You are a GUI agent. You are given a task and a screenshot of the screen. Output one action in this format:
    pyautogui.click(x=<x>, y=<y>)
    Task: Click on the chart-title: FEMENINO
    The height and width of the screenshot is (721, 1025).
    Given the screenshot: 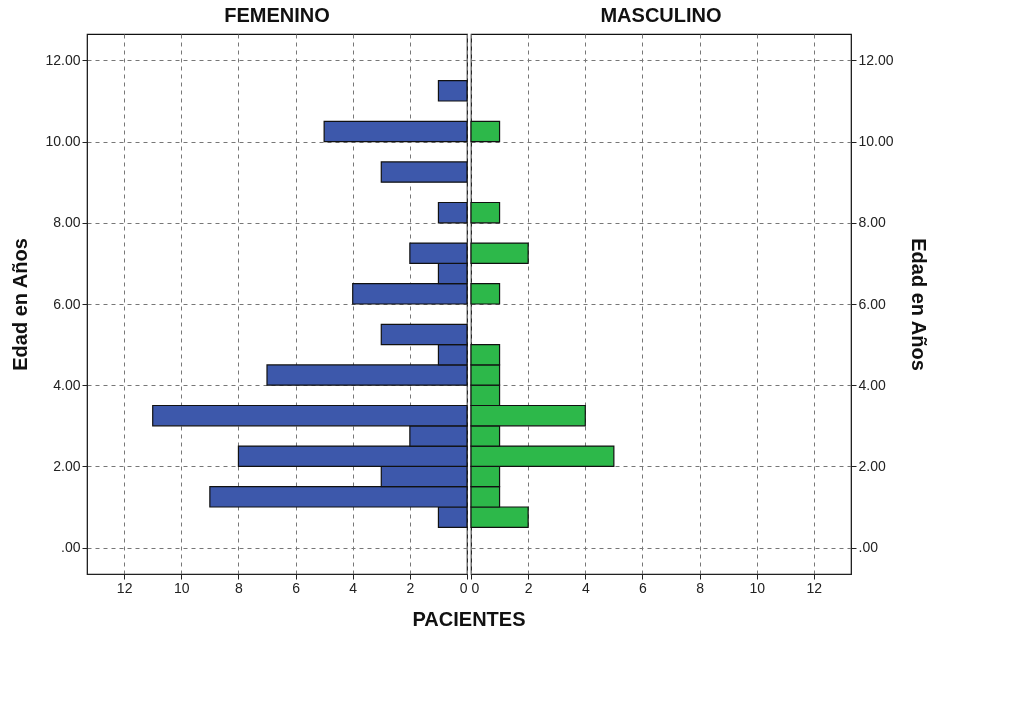 What is the action you would take?
    pyautogui.click(x=277, y=15)
    